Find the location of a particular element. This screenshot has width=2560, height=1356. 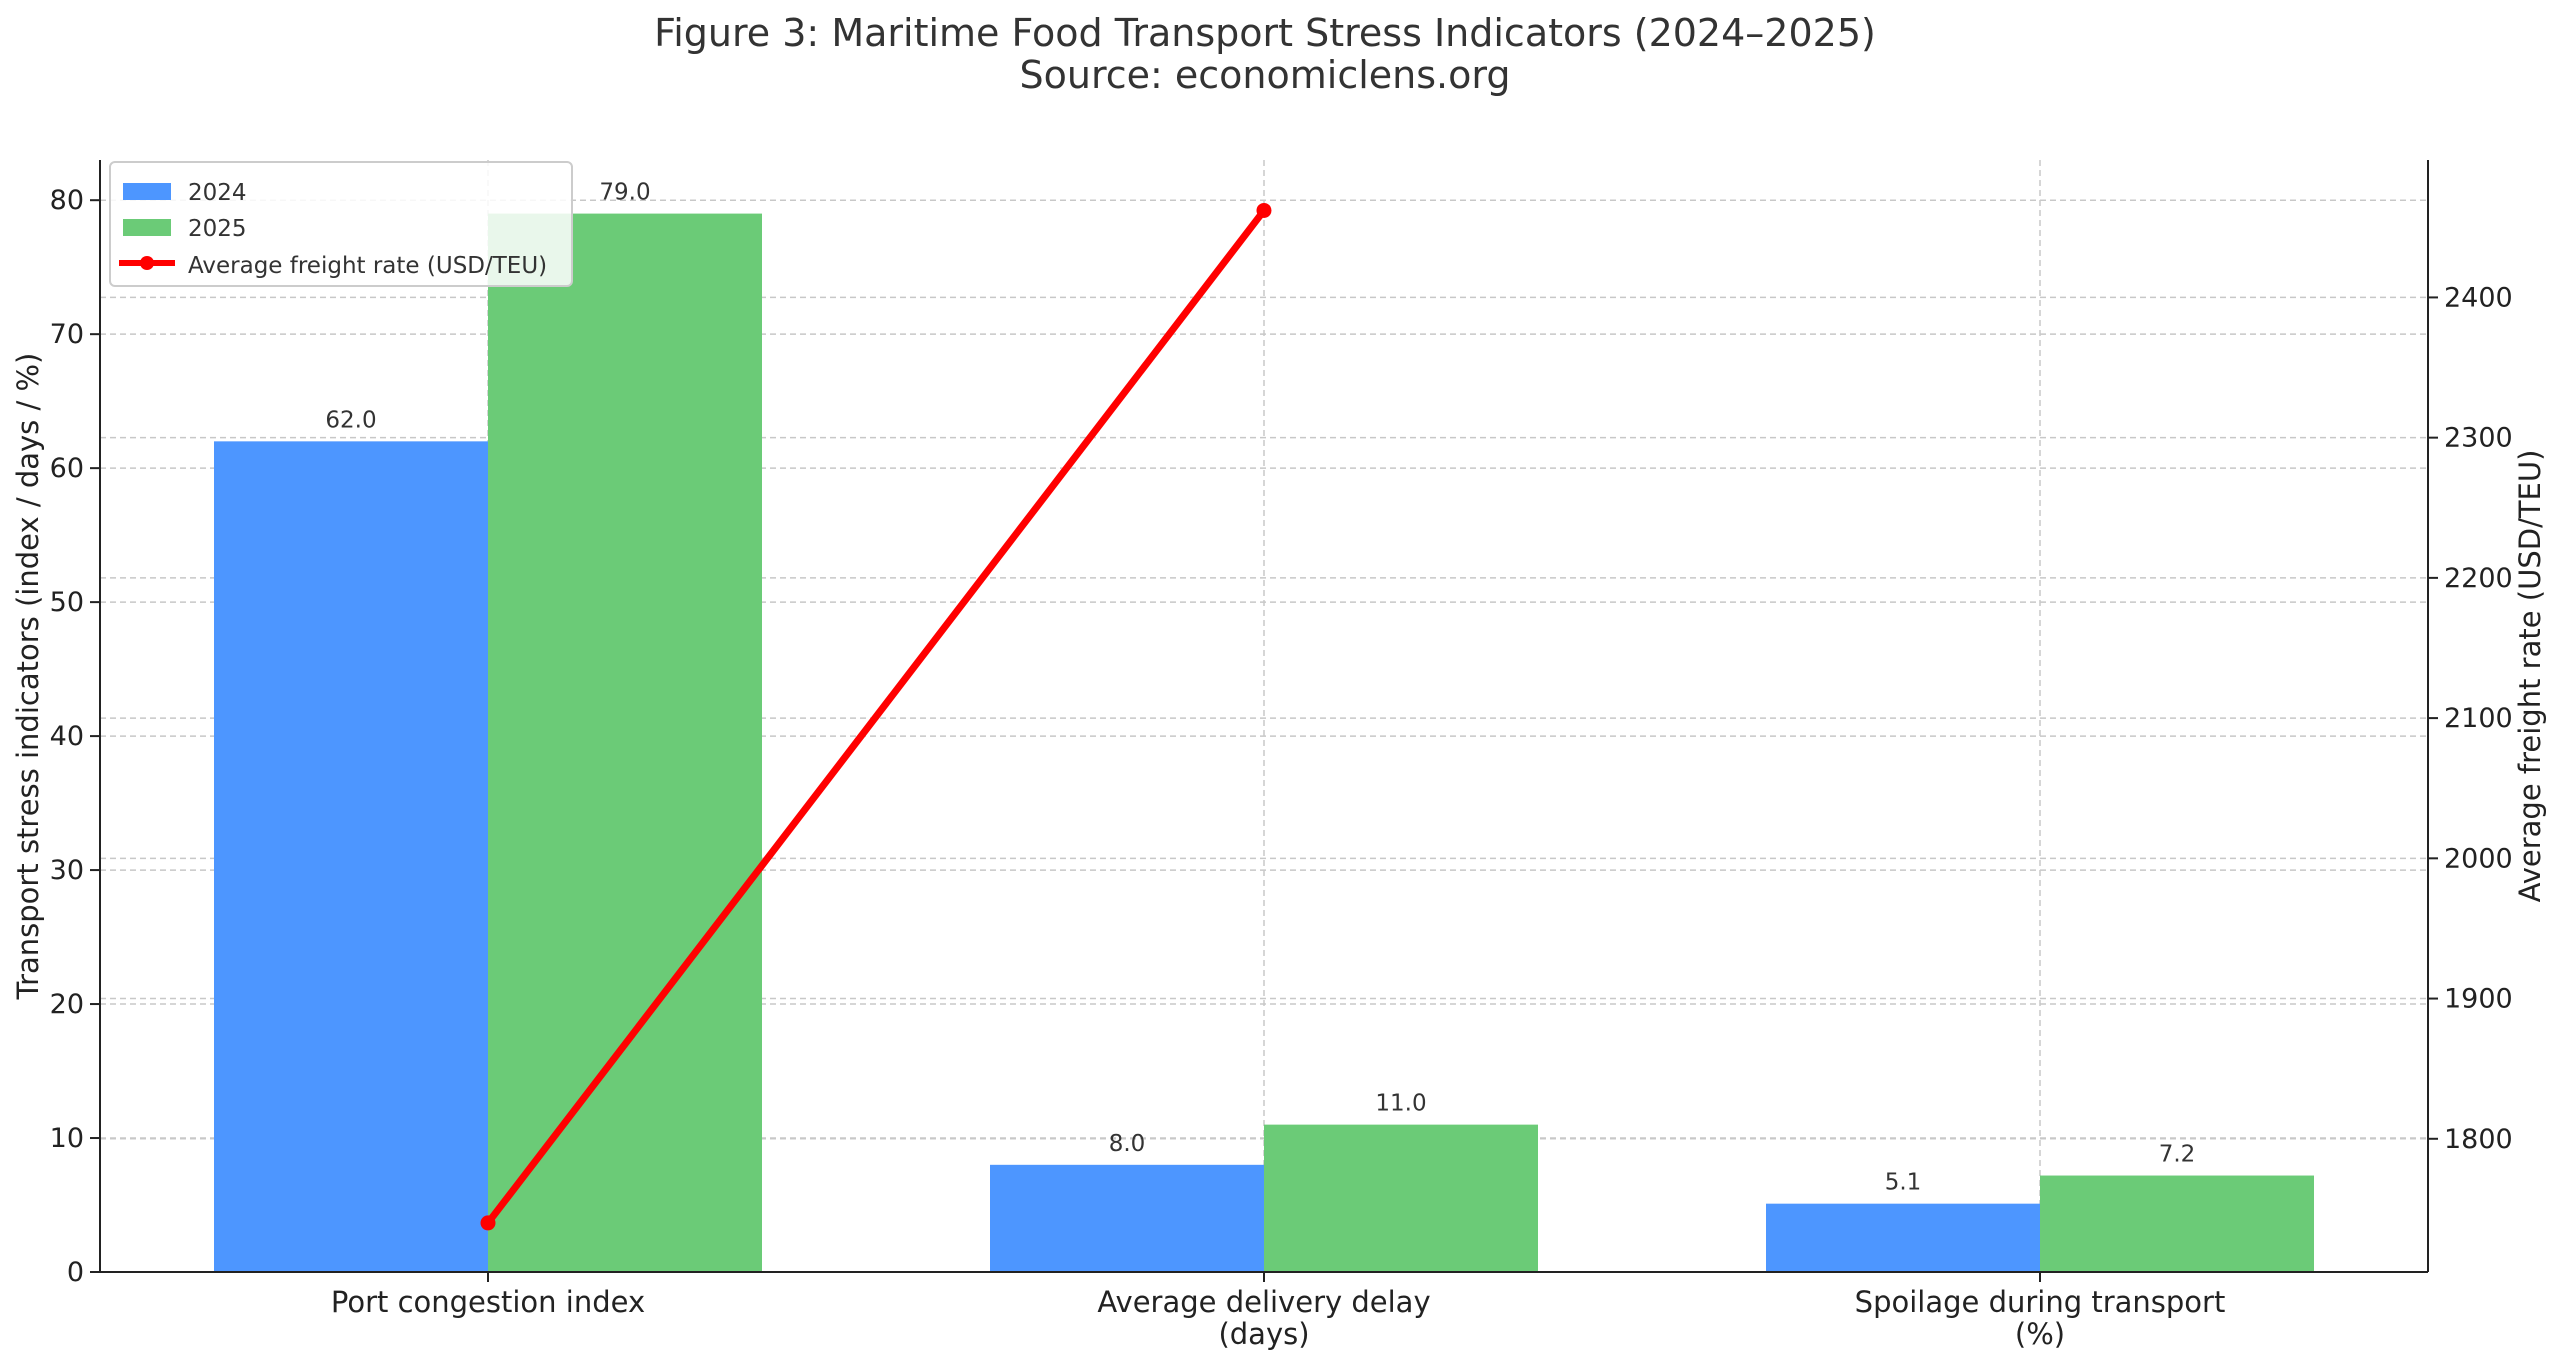

legend-frame is located at coordinates (341, 224).